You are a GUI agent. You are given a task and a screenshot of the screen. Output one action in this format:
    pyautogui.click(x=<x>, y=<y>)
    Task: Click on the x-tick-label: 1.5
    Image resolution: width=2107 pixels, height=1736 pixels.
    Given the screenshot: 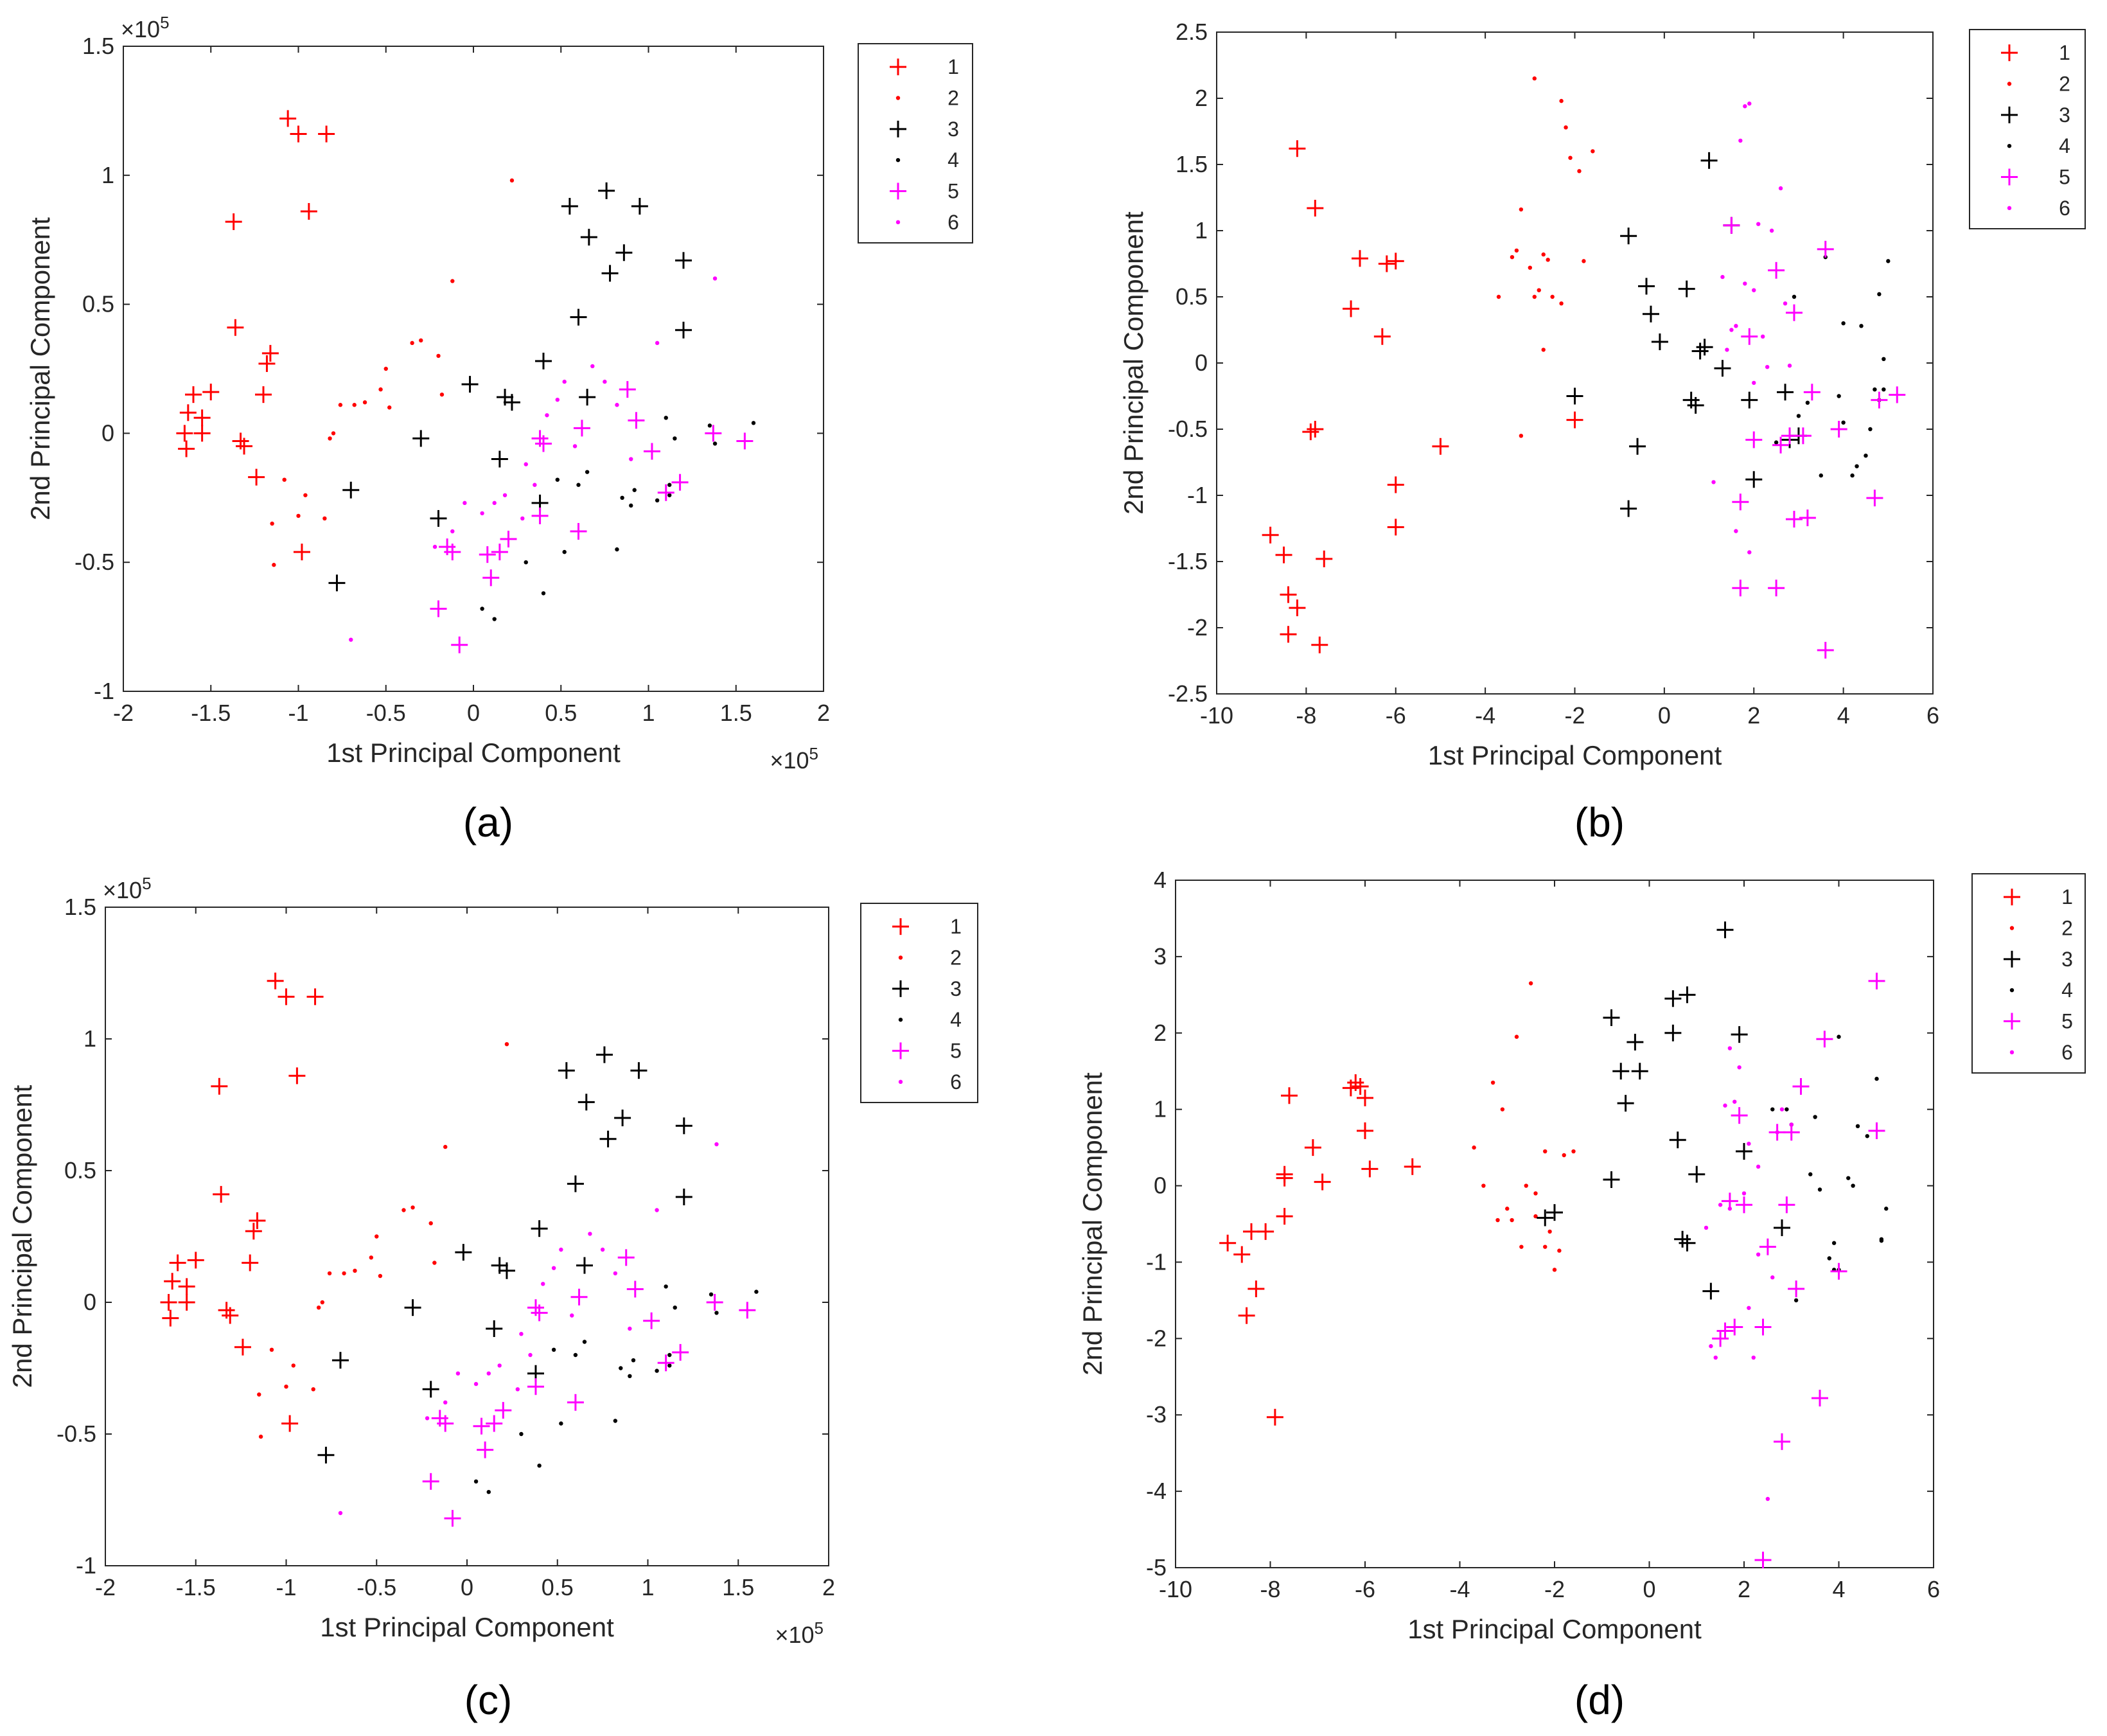 What is the action you would take?
    pyautogui.click(x=736, y=713)
    